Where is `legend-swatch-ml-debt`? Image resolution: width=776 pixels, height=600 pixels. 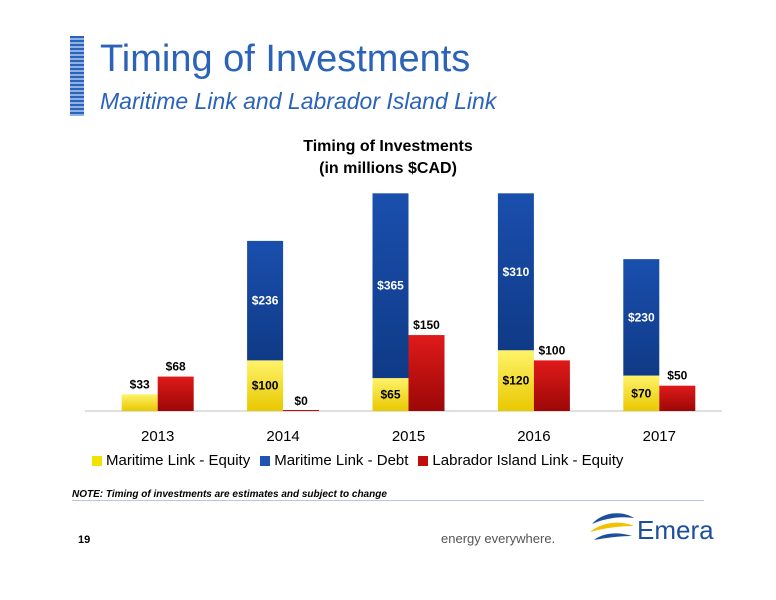 legend-swatch-ml-debt is located at coordinates (265, 460).